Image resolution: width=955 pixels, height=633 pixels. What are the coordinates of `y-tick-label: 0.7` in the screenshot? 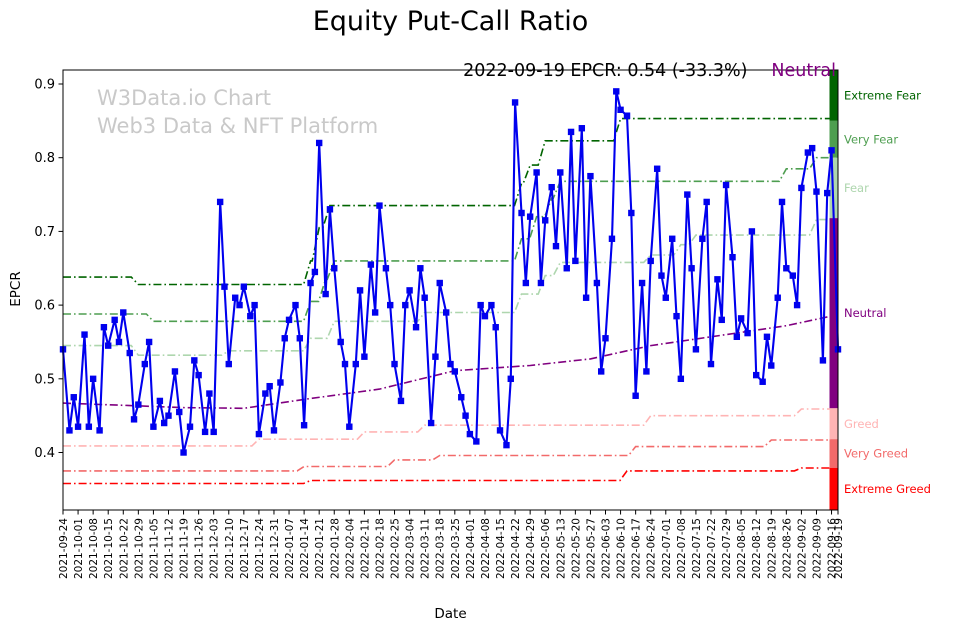 It's located at (44, 232).